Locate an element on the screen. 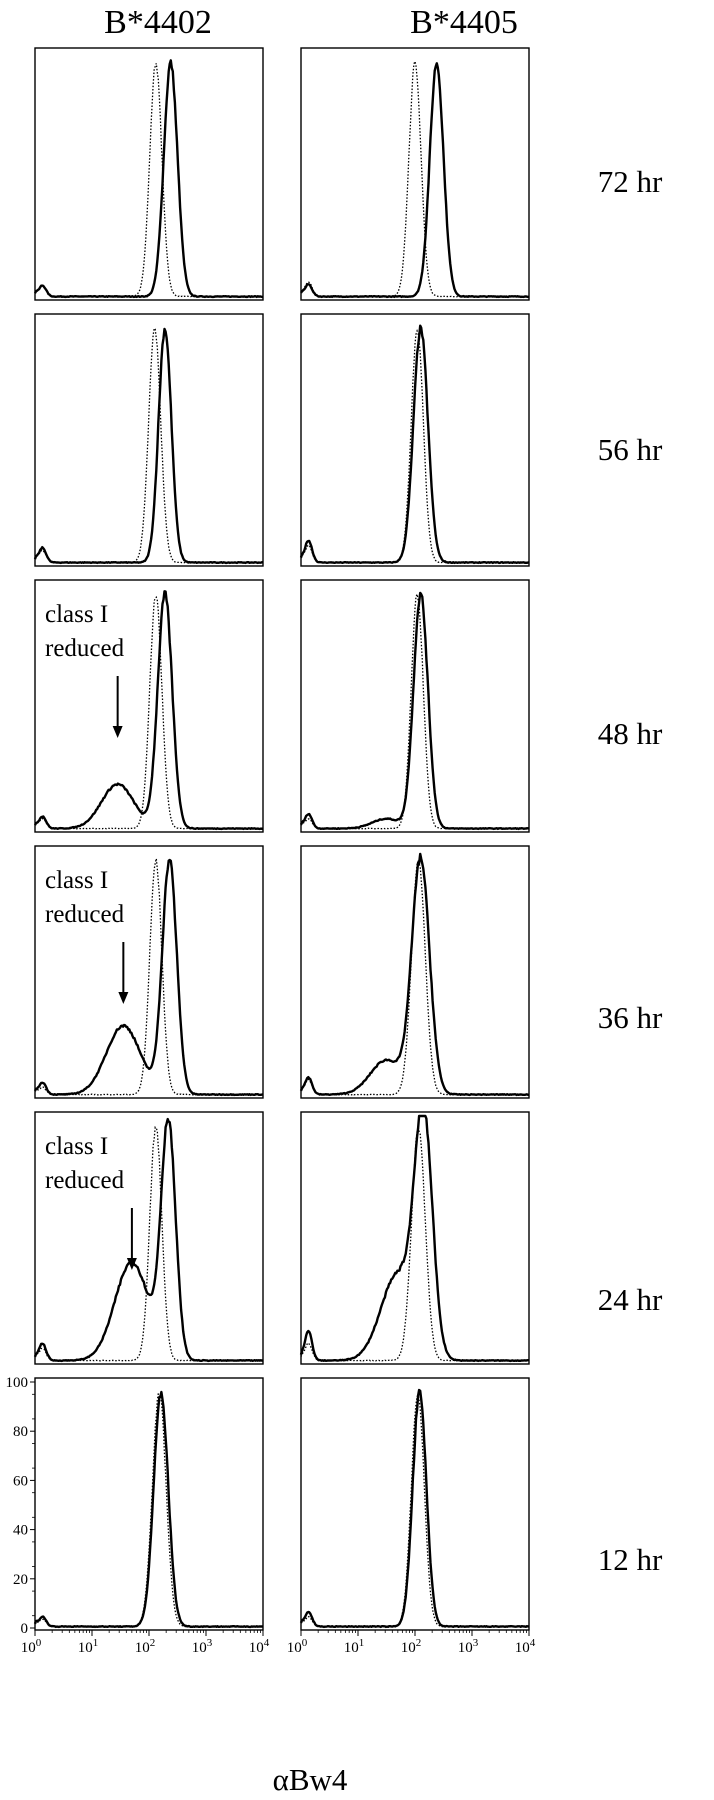  panel-b4402-36hr: class I reduced is located at coordinates (148, 972).